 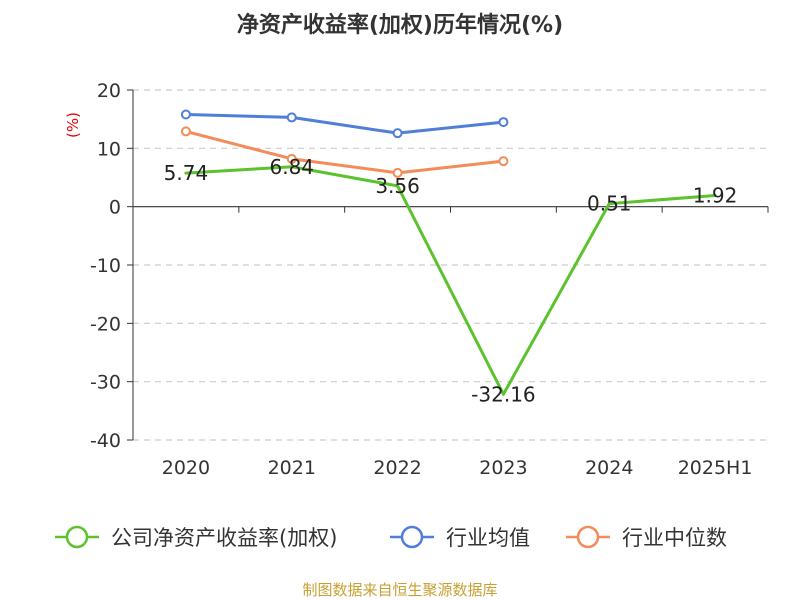 I want to click on series-行业均值, so click(x=344, y=124).